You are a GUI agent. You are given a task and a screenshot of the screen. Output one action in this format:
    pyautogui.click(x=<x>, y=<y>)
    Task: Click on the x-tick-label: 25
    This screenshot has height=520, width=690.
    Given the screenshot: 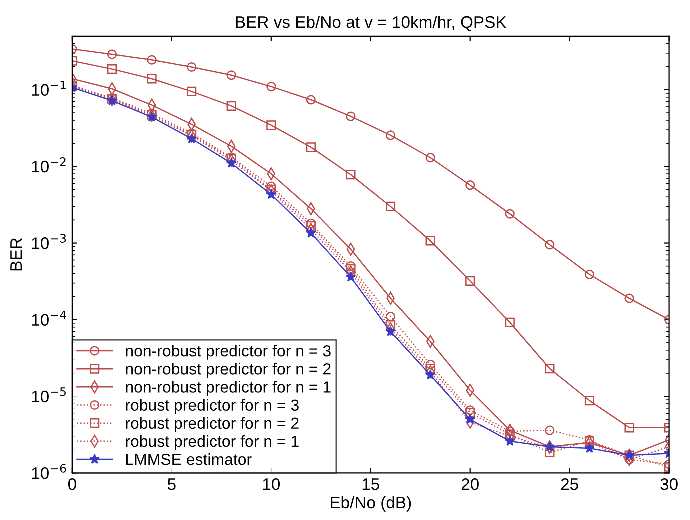 What is the action you would take?
    pyautogui.click(x=569, y=484)
    